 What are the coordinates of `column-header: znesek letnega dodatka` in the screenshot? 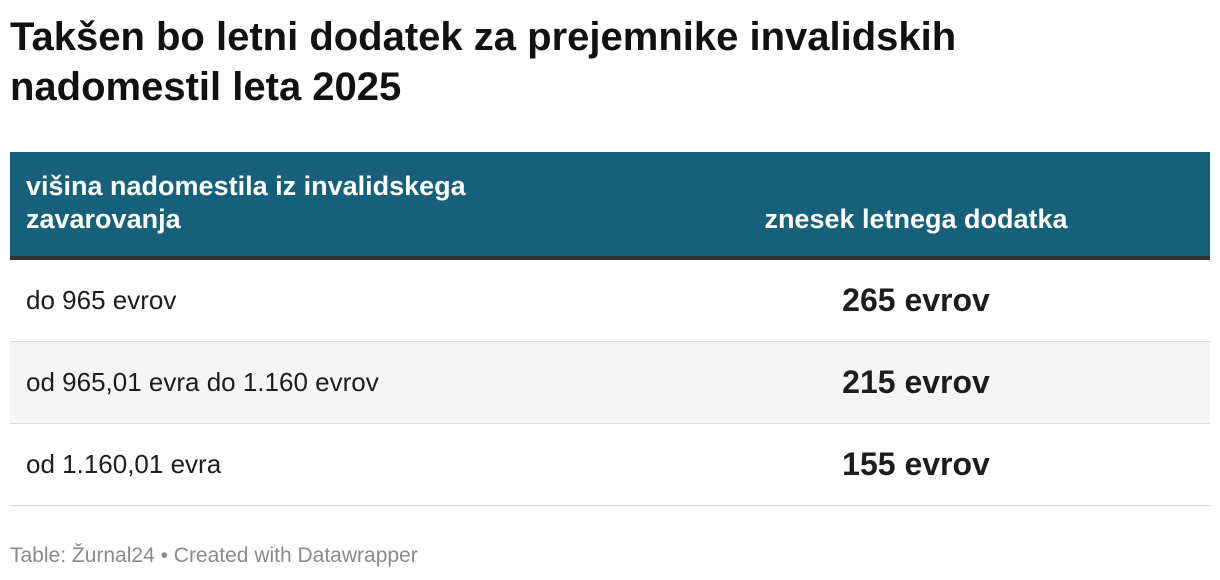 It's located at (916, 206).